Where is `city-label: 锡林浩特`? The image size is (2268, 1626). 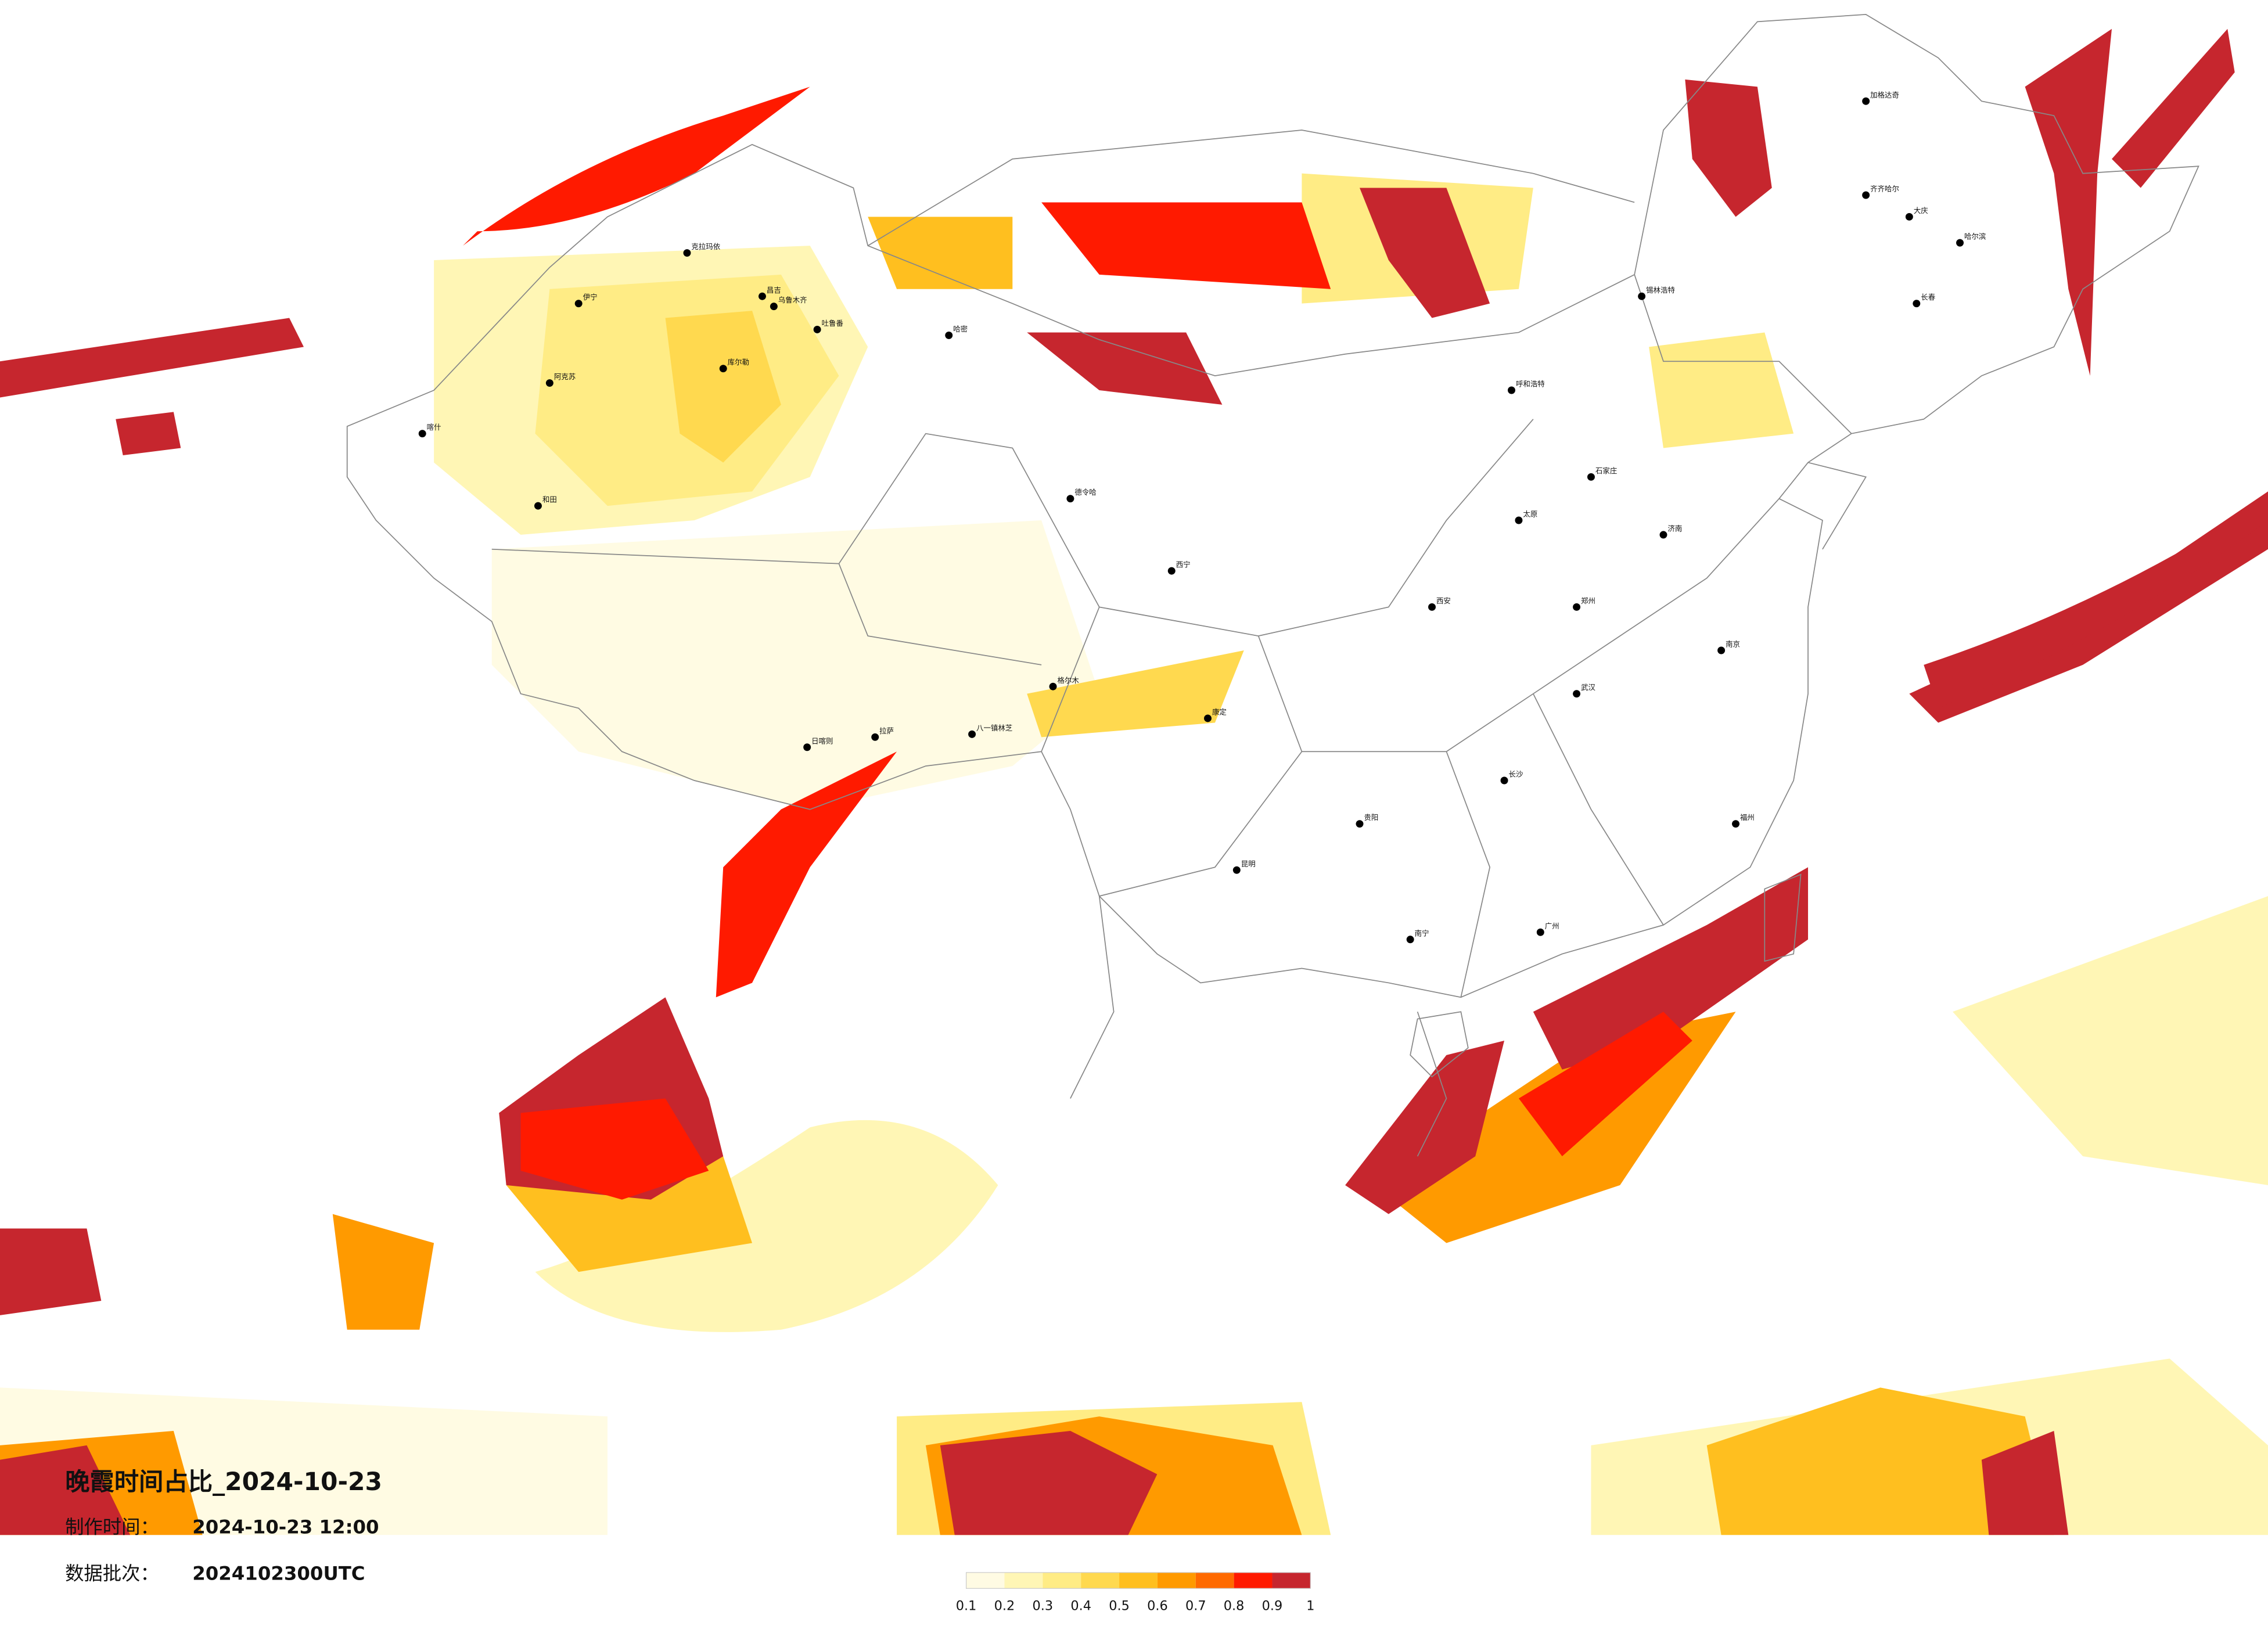
city-label: 锡林浩特 is located at coordinates (1660, 290).